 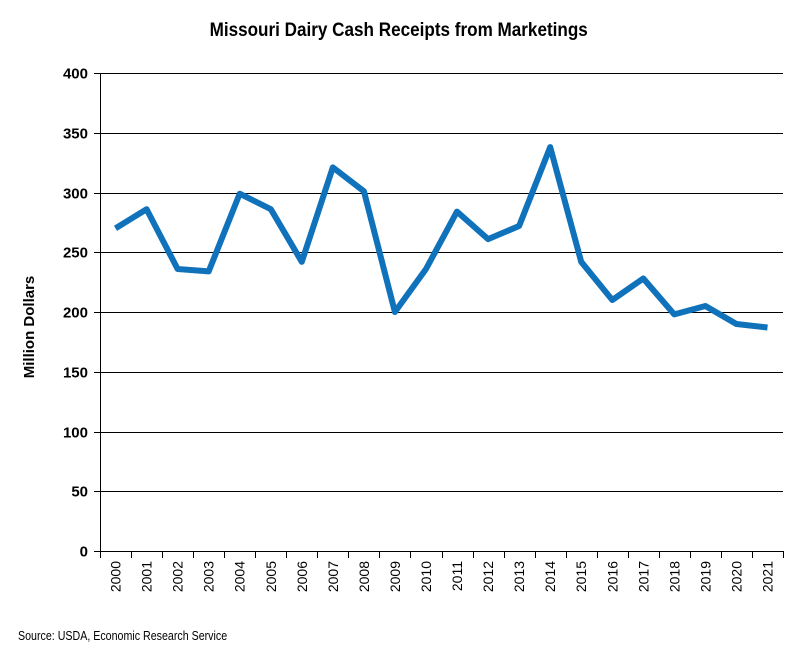 I want to click on x-tick-label: 2016, so click(x=612, y=576).